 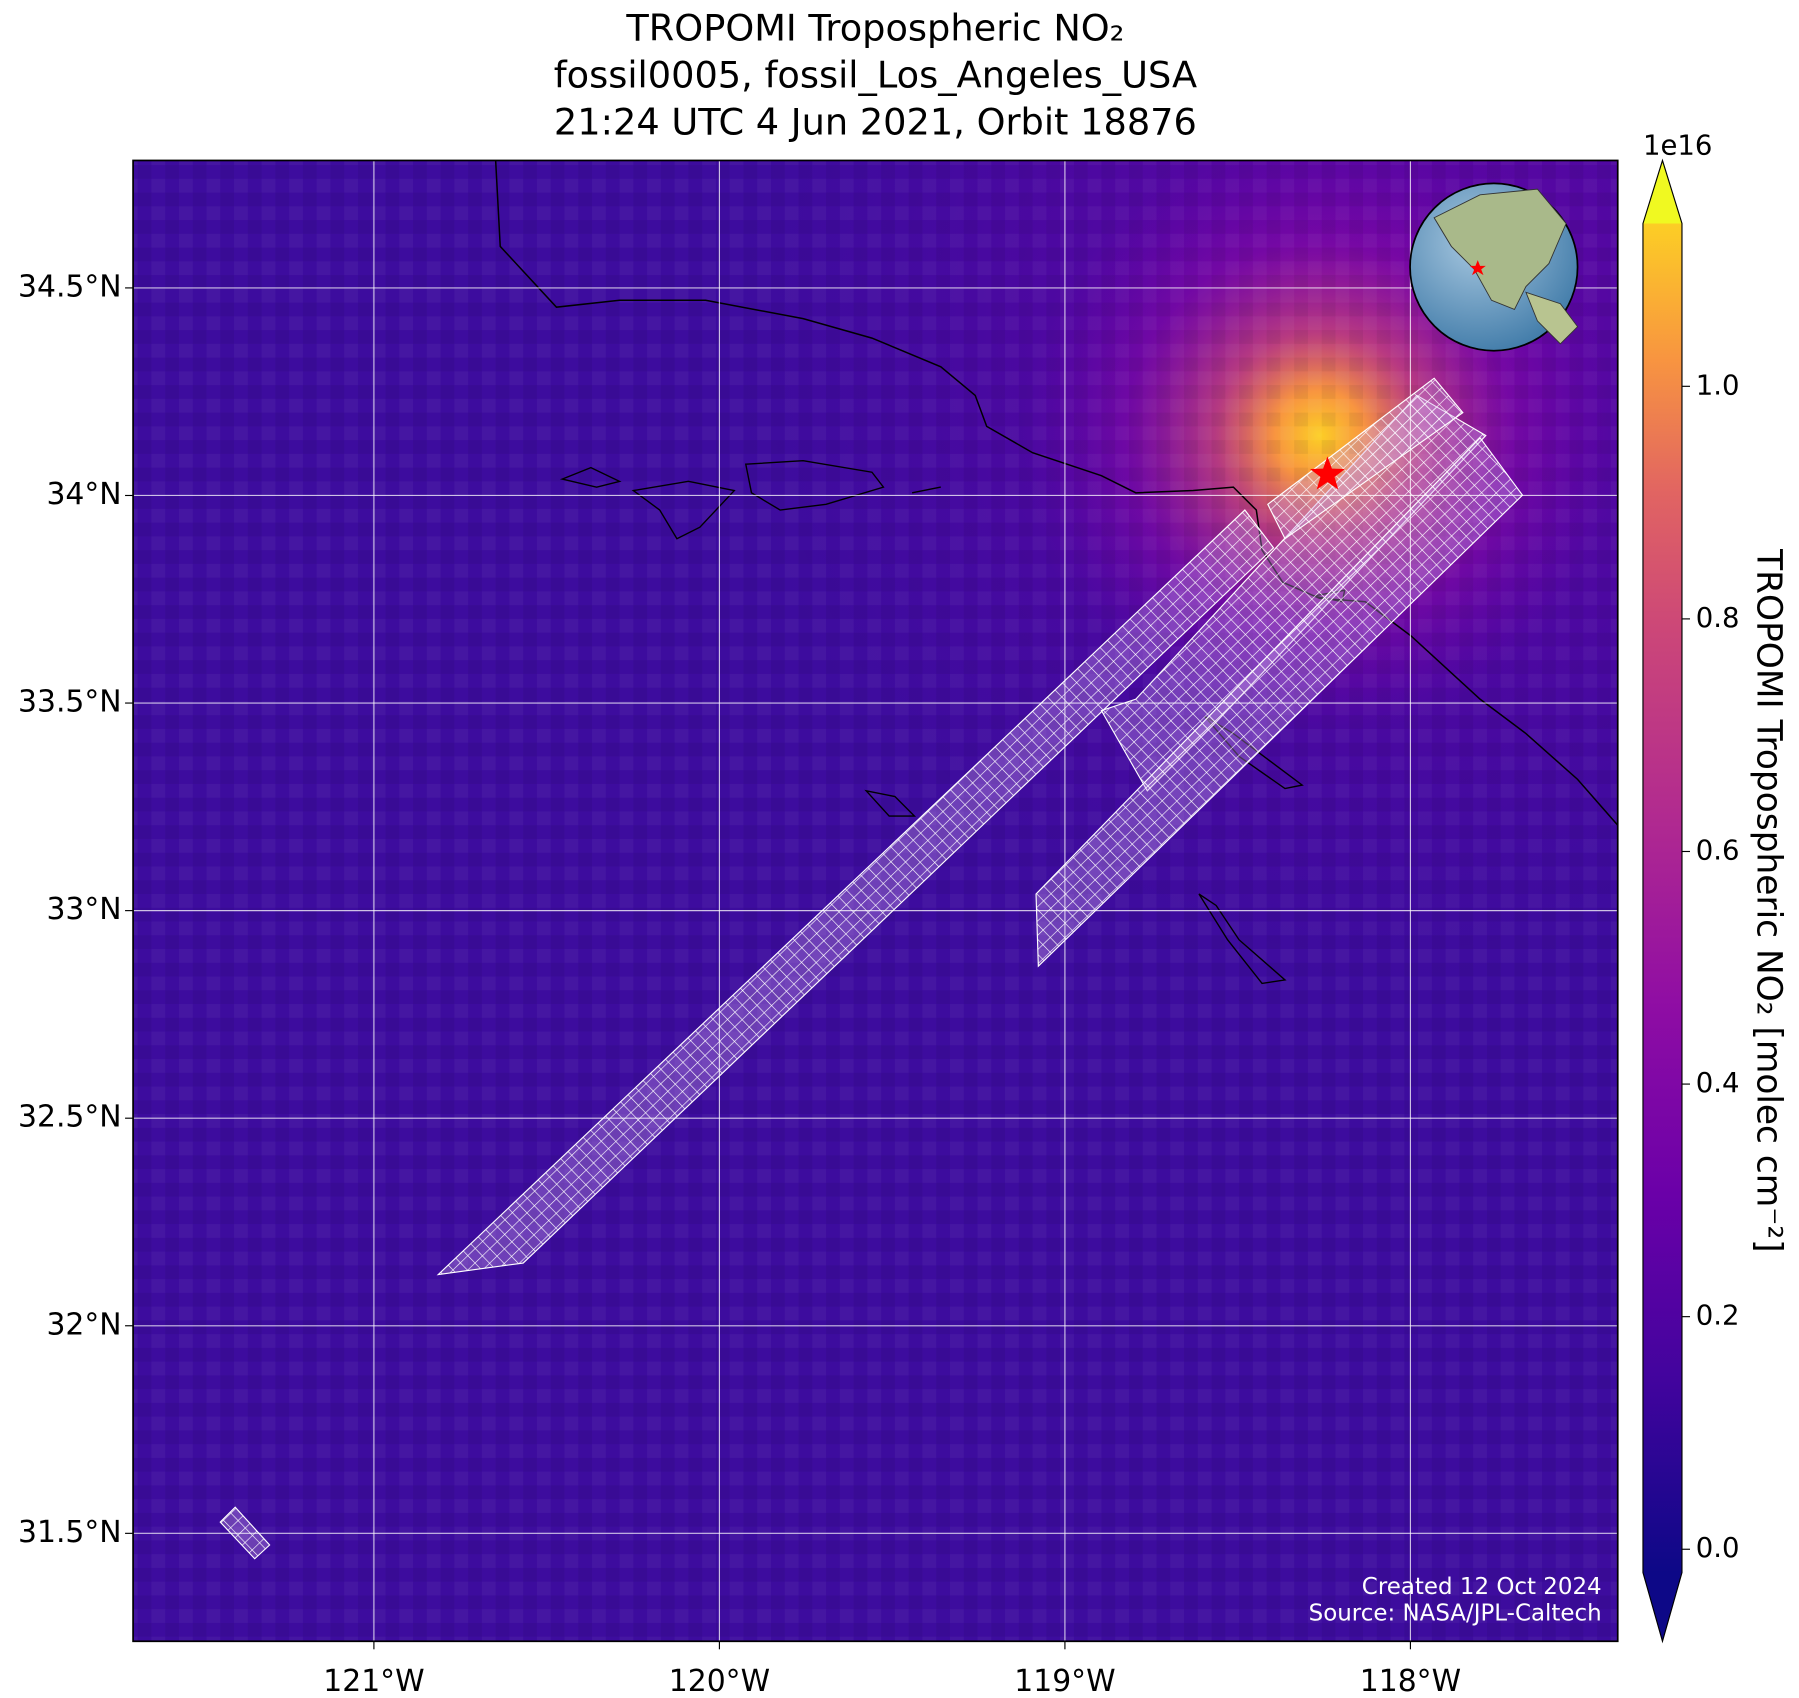 I want to click on colorbar-extend-min, so click(x=1662, y=1607).